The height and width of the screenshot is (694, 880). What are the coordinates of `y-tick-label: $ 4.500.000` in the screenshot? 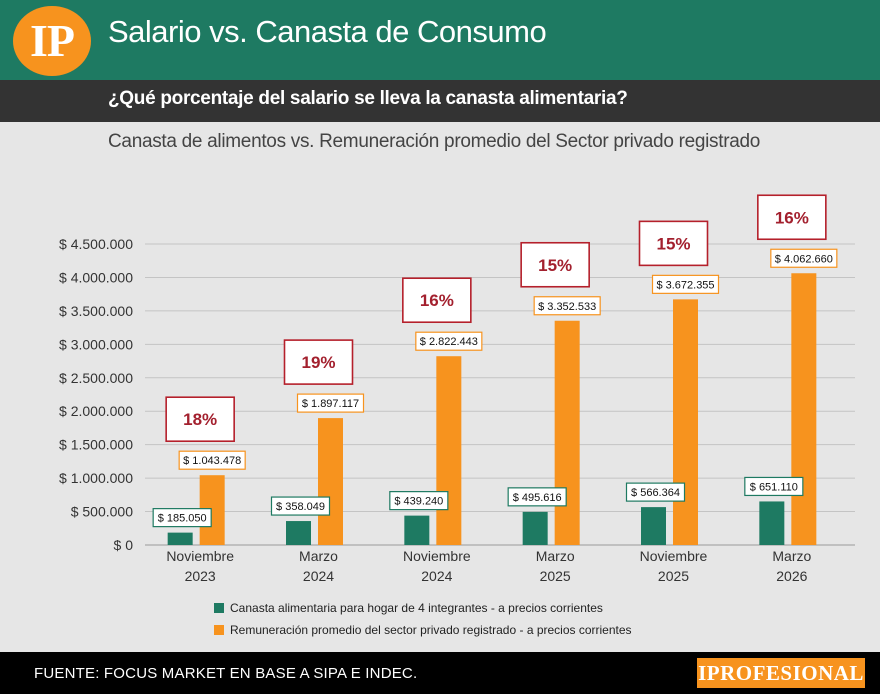 It's located at (96, 244).